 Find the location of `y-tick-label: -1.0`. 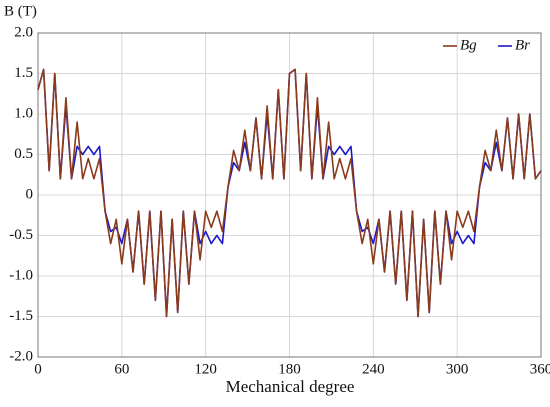

y-tick-label: -1.0 is located at coordinates (21, 275).